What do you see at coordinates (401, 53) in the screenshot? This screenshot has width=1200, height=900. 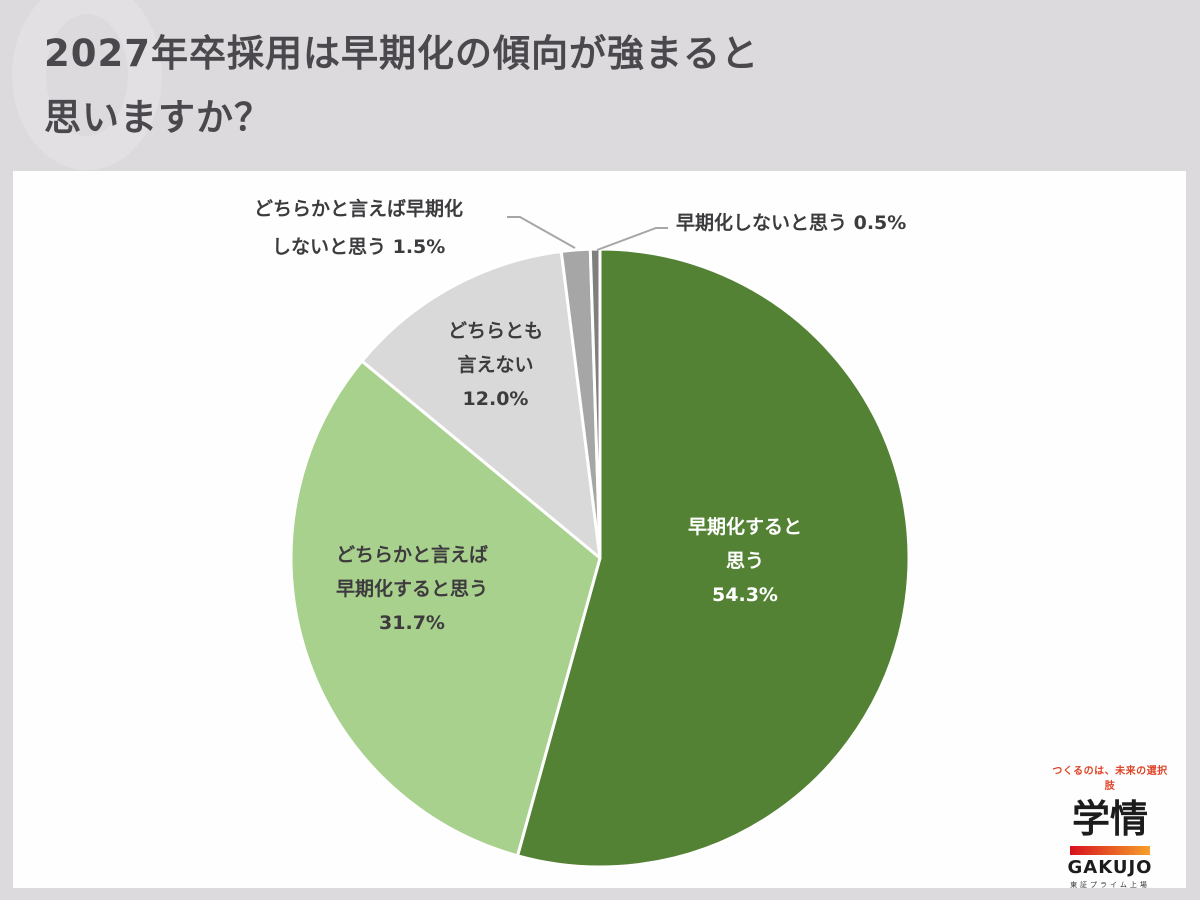 I see `title-line-1: 2027年卒採用は早期化の傾向が強まると` at bounding box center [401, 53].